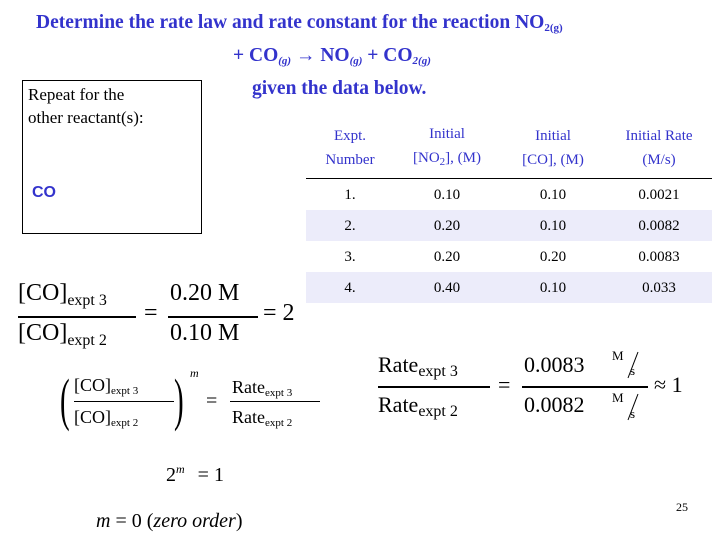 The width and height of the screenshot is (728, 546). What do you see at coordinates (44, 192) in the screenshot?
I see `side-box-reactant: CO` at bounding box center [44, 192].